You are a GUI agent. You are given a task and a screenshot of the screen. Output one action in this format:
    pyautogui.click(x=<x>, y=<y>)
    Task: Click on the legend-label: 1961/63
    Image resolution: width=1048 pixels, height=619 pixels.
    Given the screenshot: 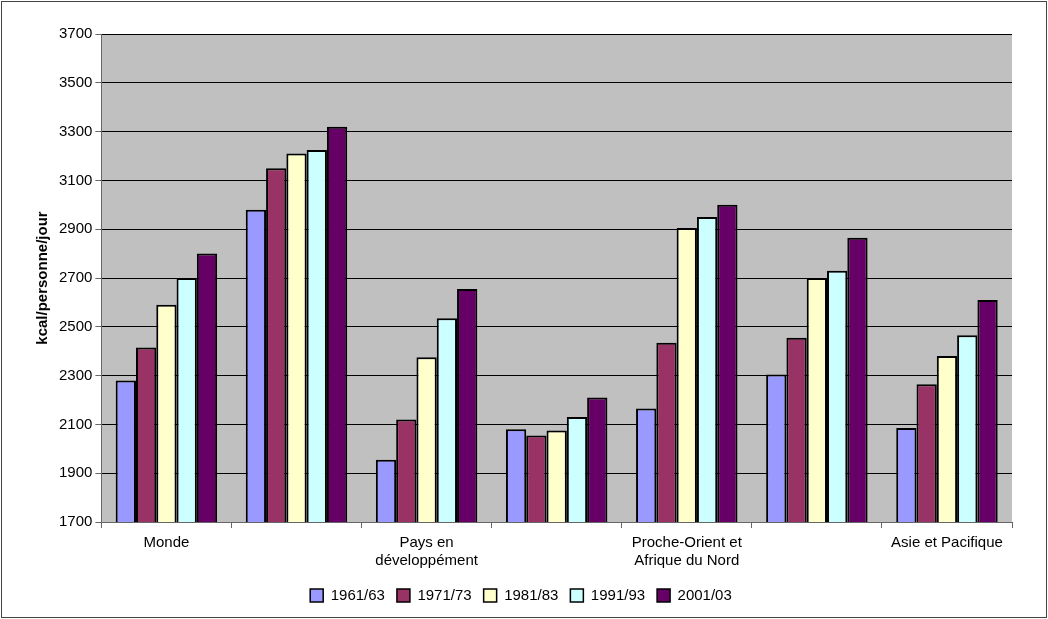 What is the action you would take?
    pyautogui.click(x=357, y=594)
    